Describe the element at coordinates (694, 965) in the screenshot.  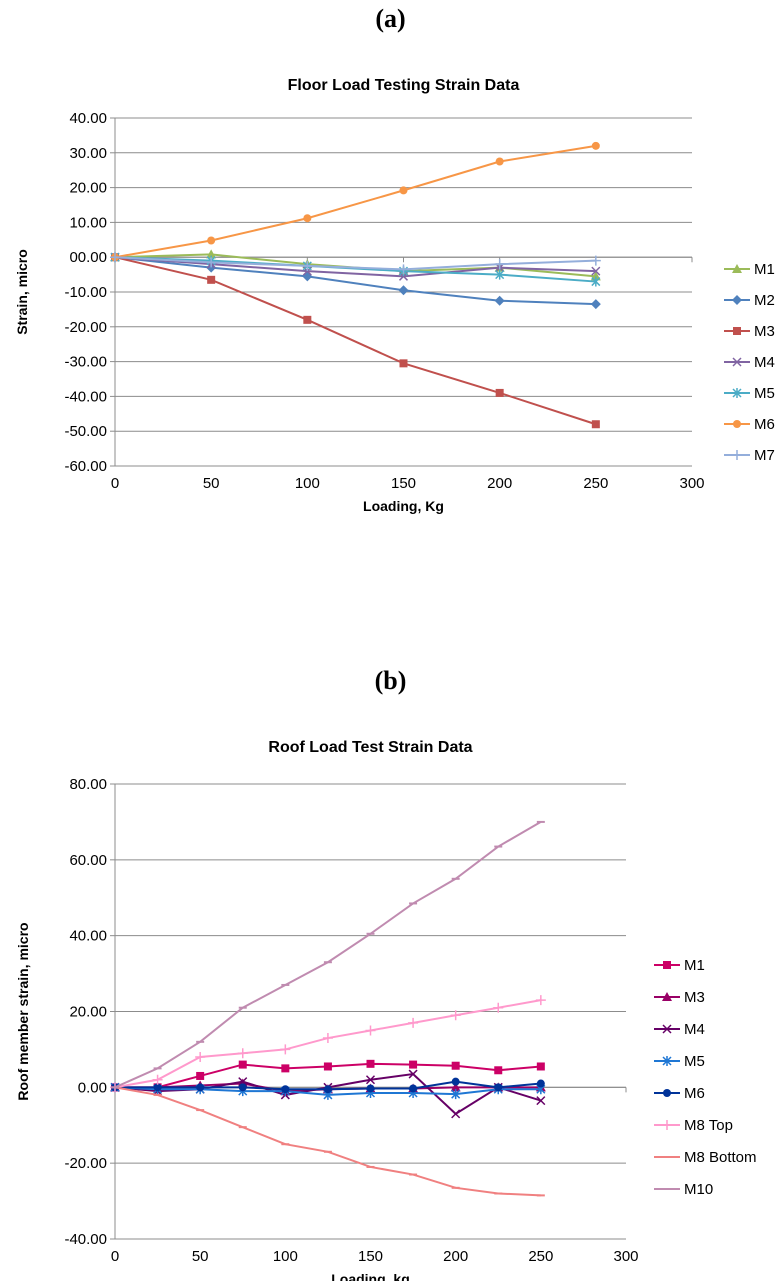
I see `chart-b-legend-label-m1: M1` at that location.